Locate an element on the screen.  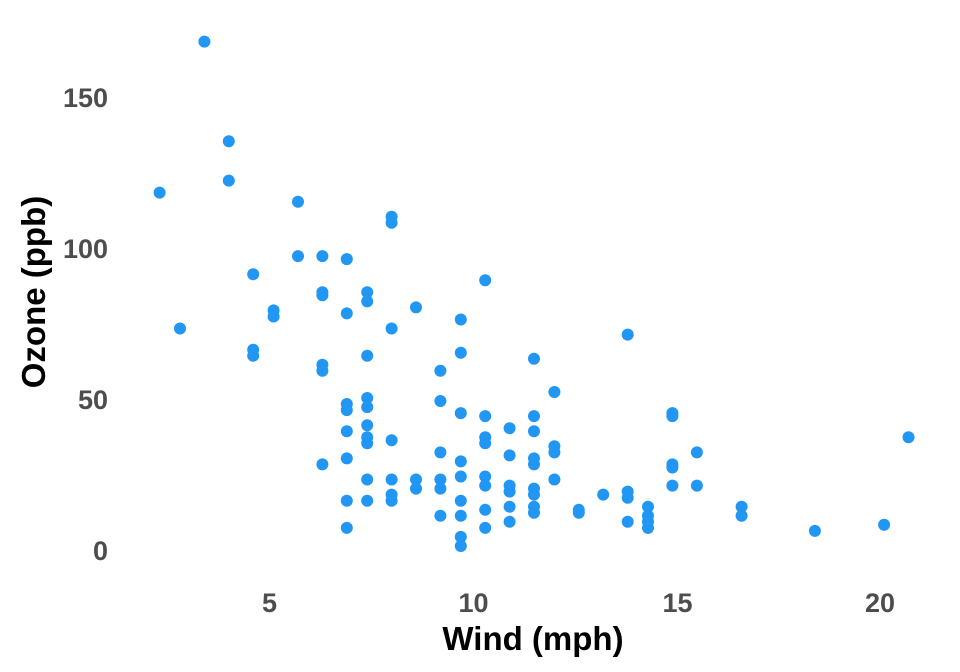
y-tick-label: 50 is located at coordinates (93, 400).